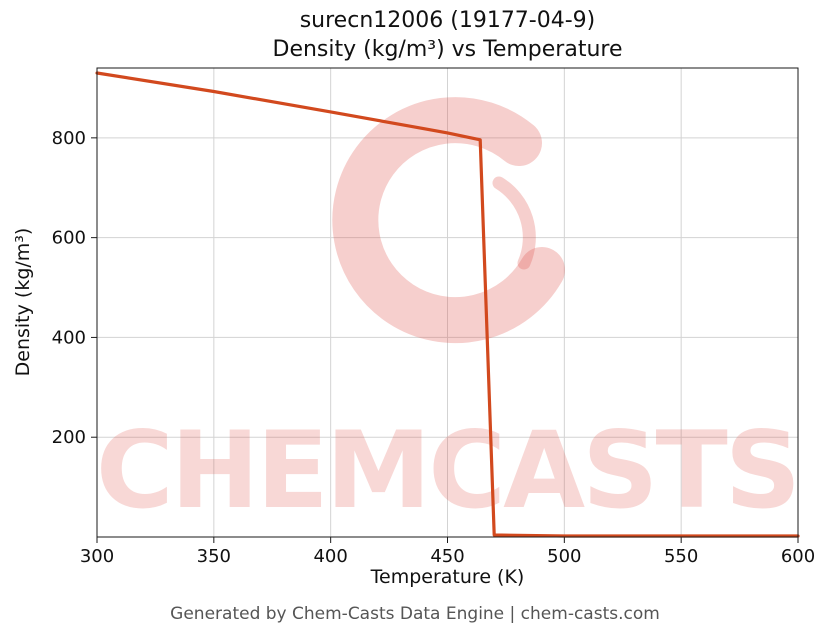  Describe the element at coordinates (798, 556) in the screenshot. I see `x-tick-label: 600` at that location.